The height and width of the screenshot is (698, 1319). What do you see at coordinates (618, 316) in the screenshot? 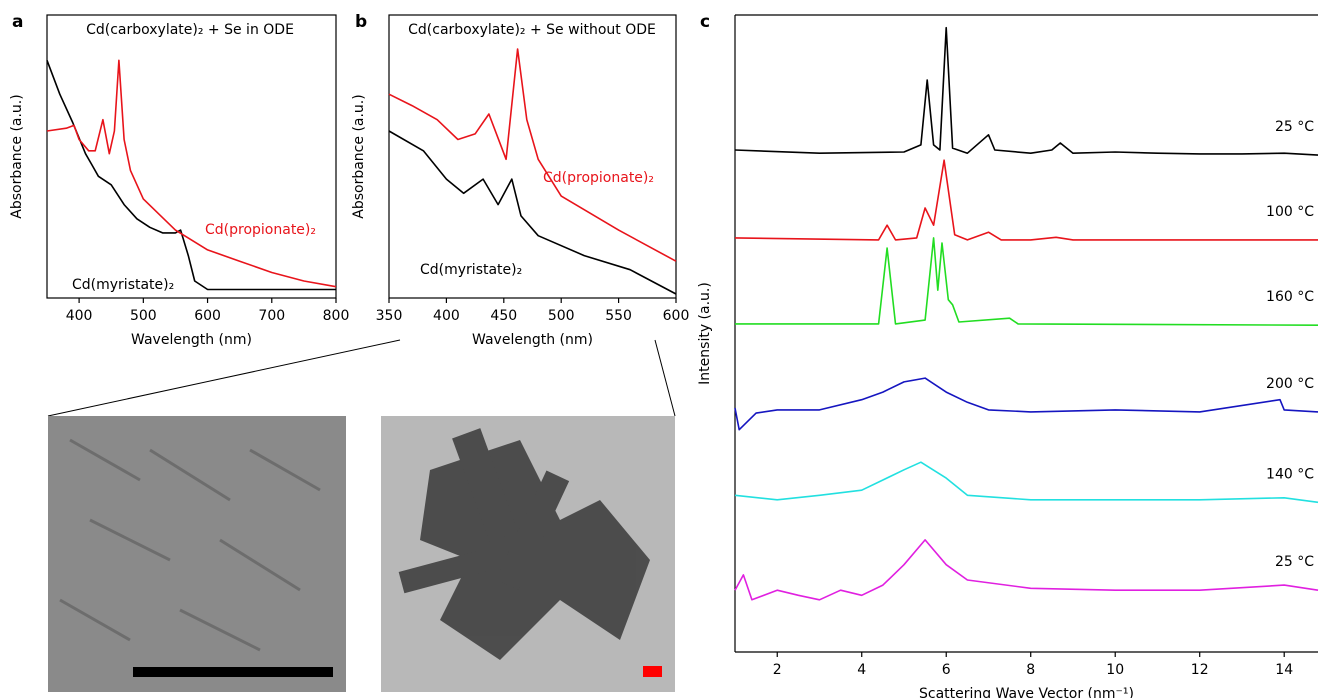
I see `x-tick-label: 550` at bounding box center [618, 316].